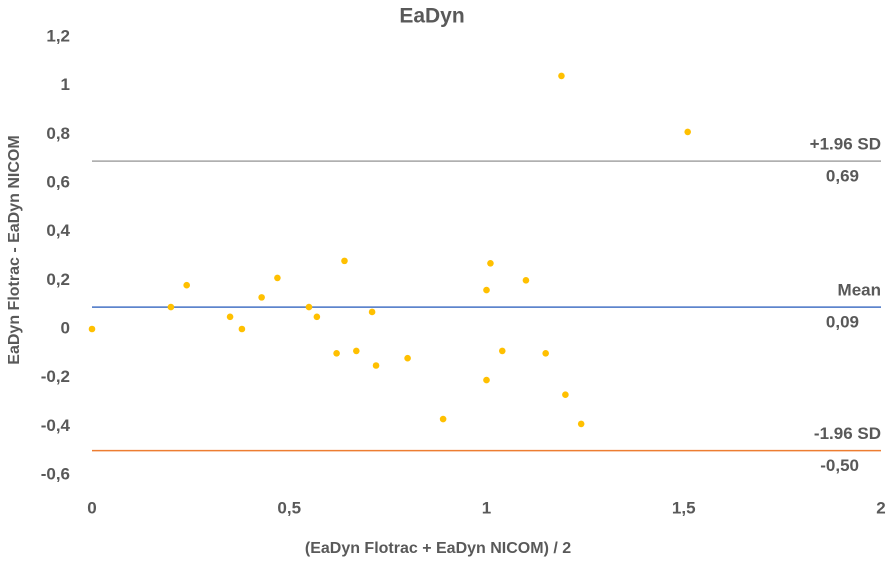  Describe the element at coordinates (845, 144) in the screenshot. I see `reference-line-name: +1.96 SD` at that location.